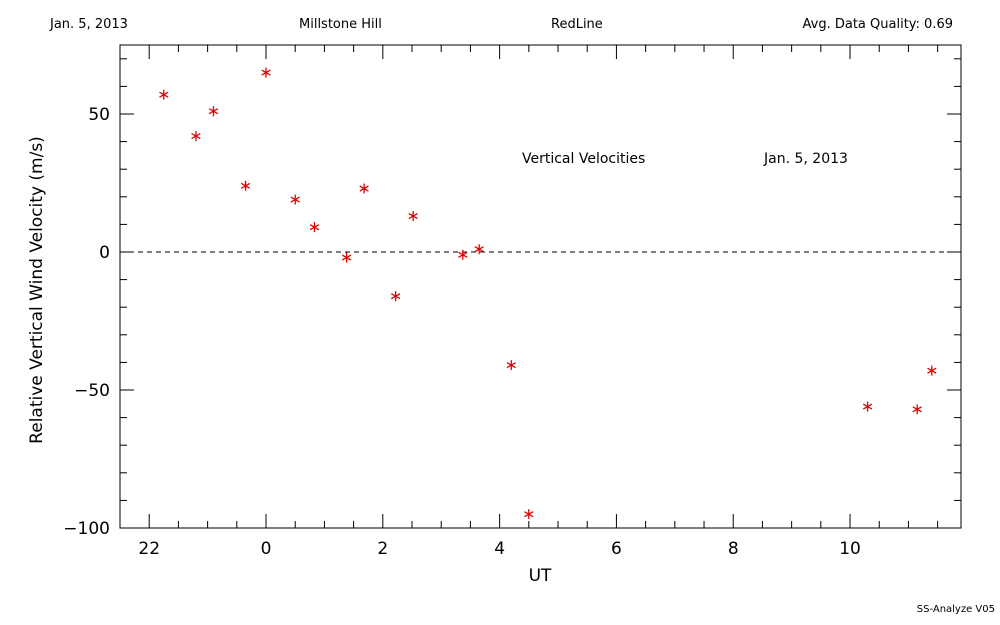 This screenshot has width=1000, height=625. What do you see at coordinates (86, 322) in the screenshot?
I see `y-tick-labels: 50 0 −50 −100` at bounding box center [86, 322].